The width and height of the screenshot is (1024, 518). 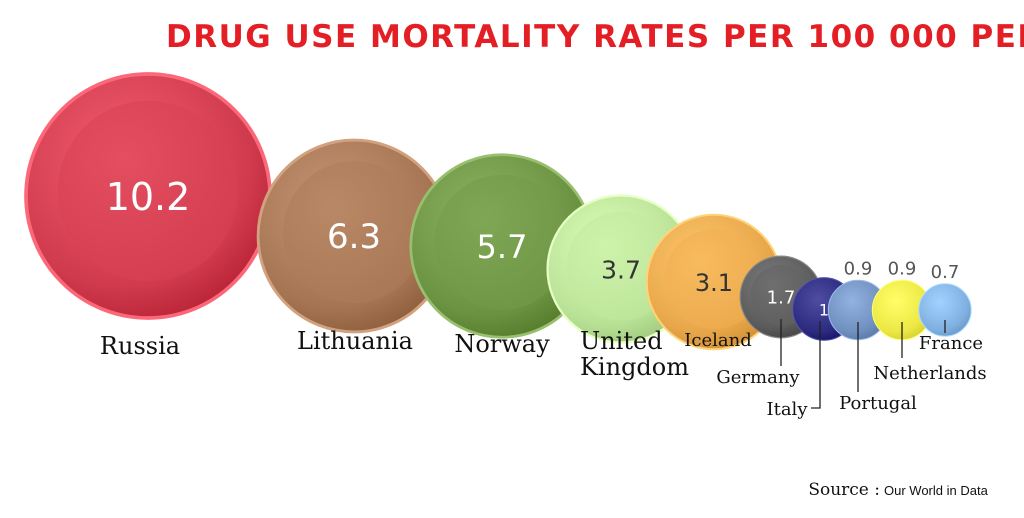 I want to click on bubble-inner-lithuania, so click(x=354, y=232).